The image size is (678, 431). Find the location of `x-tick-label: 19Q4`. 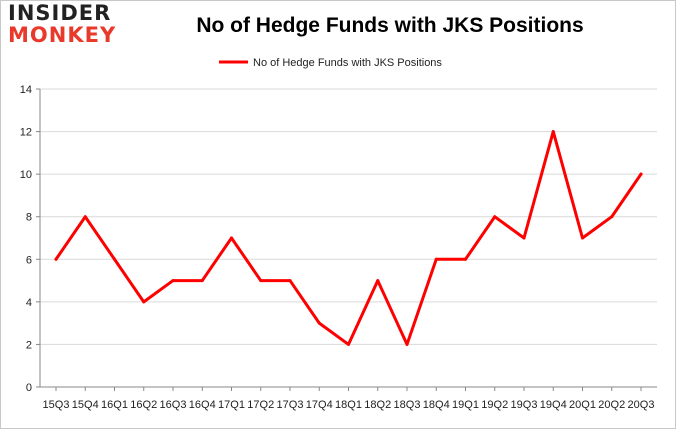

x-tick-label: 19Q4 is located at coordinates (553, 405).